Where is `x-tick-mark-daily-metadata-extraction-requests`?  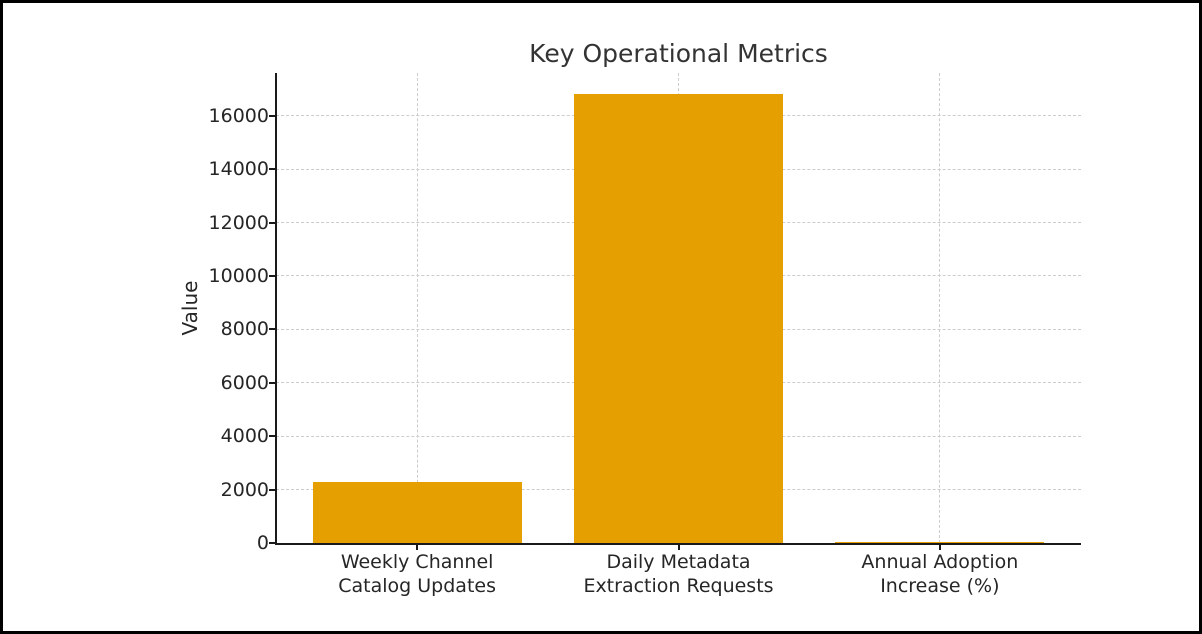
x-tick-mark-daily-metadata-extraction-requests is located at coordinates (678, 546).